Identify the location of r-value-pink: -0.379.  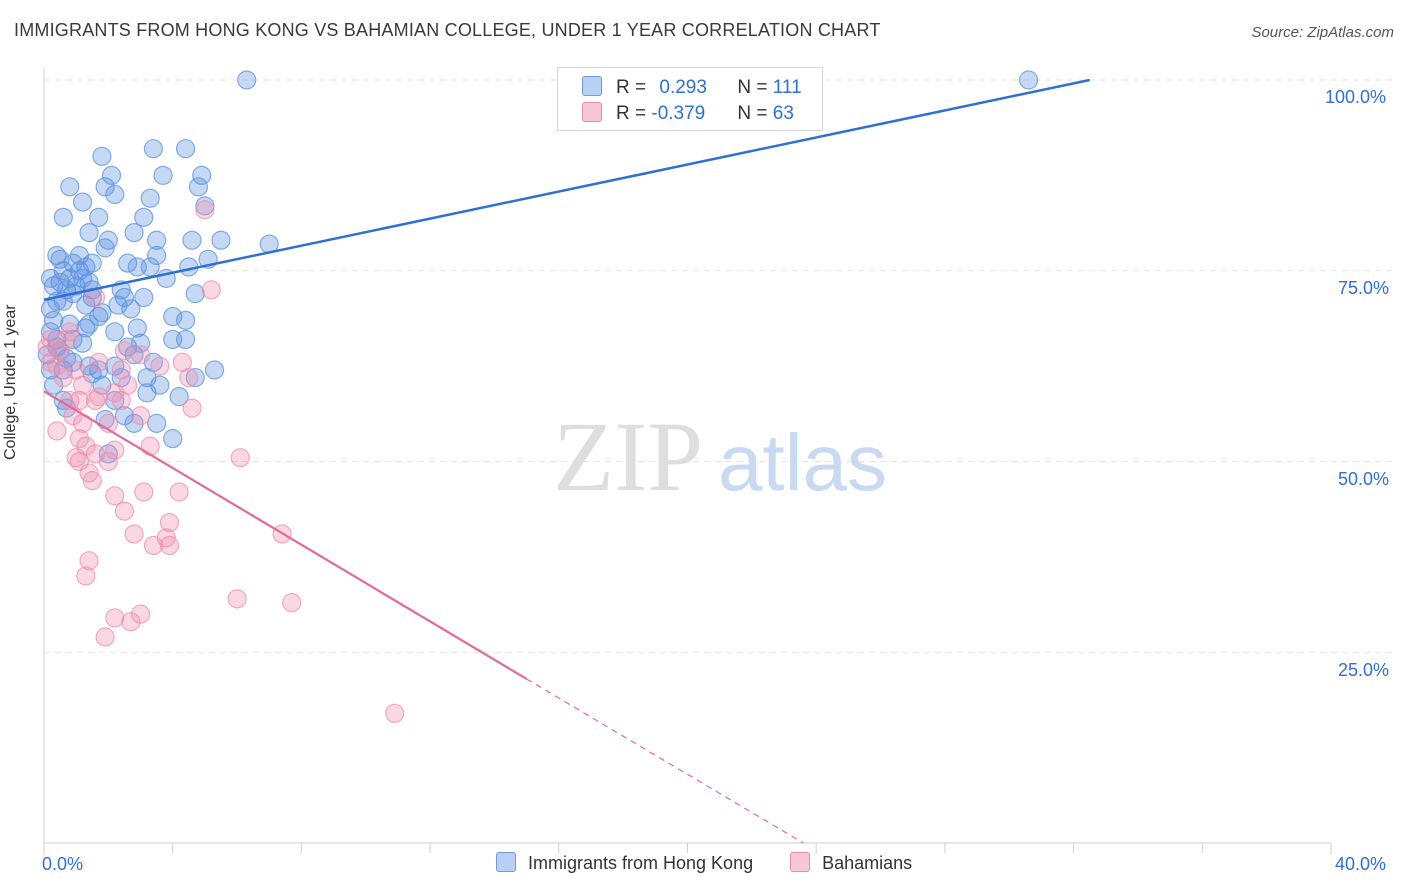
(678, 113).